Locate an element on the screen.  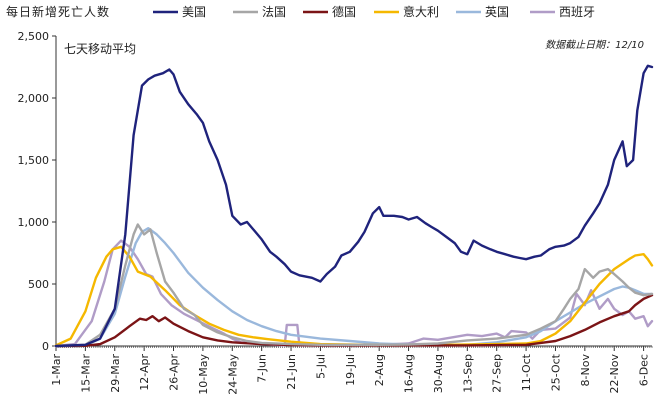
x-tick-label: 10-May is located at coordinates (203, 374).